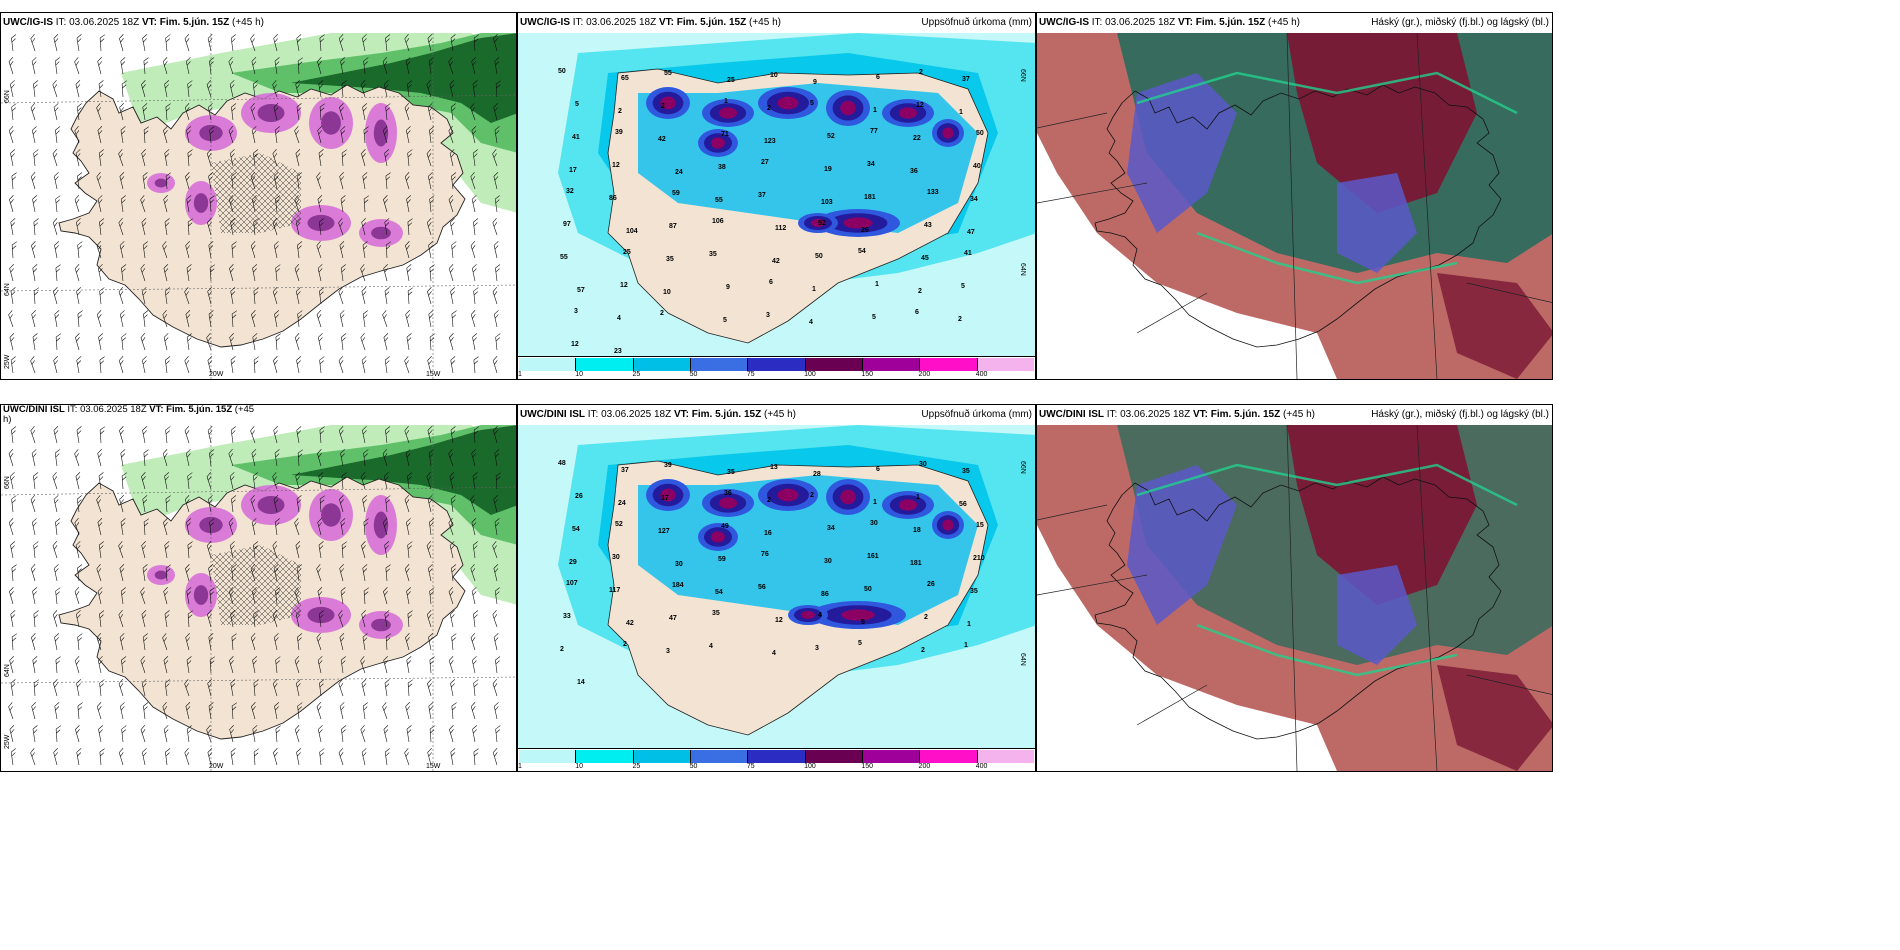  I want to click on panel-title: Uppsöfnuð úrkoma (mm), so click(976, 22).